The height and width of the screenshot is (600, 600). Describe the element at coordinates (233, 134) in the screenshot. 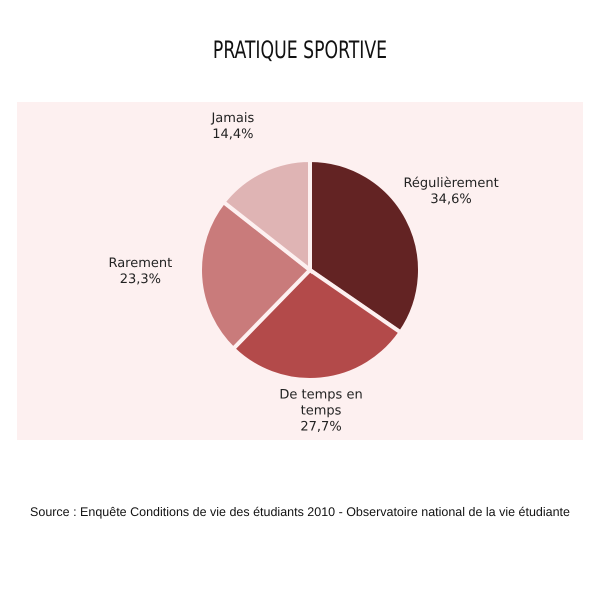

I see `data-label: 14,4%` at that location.